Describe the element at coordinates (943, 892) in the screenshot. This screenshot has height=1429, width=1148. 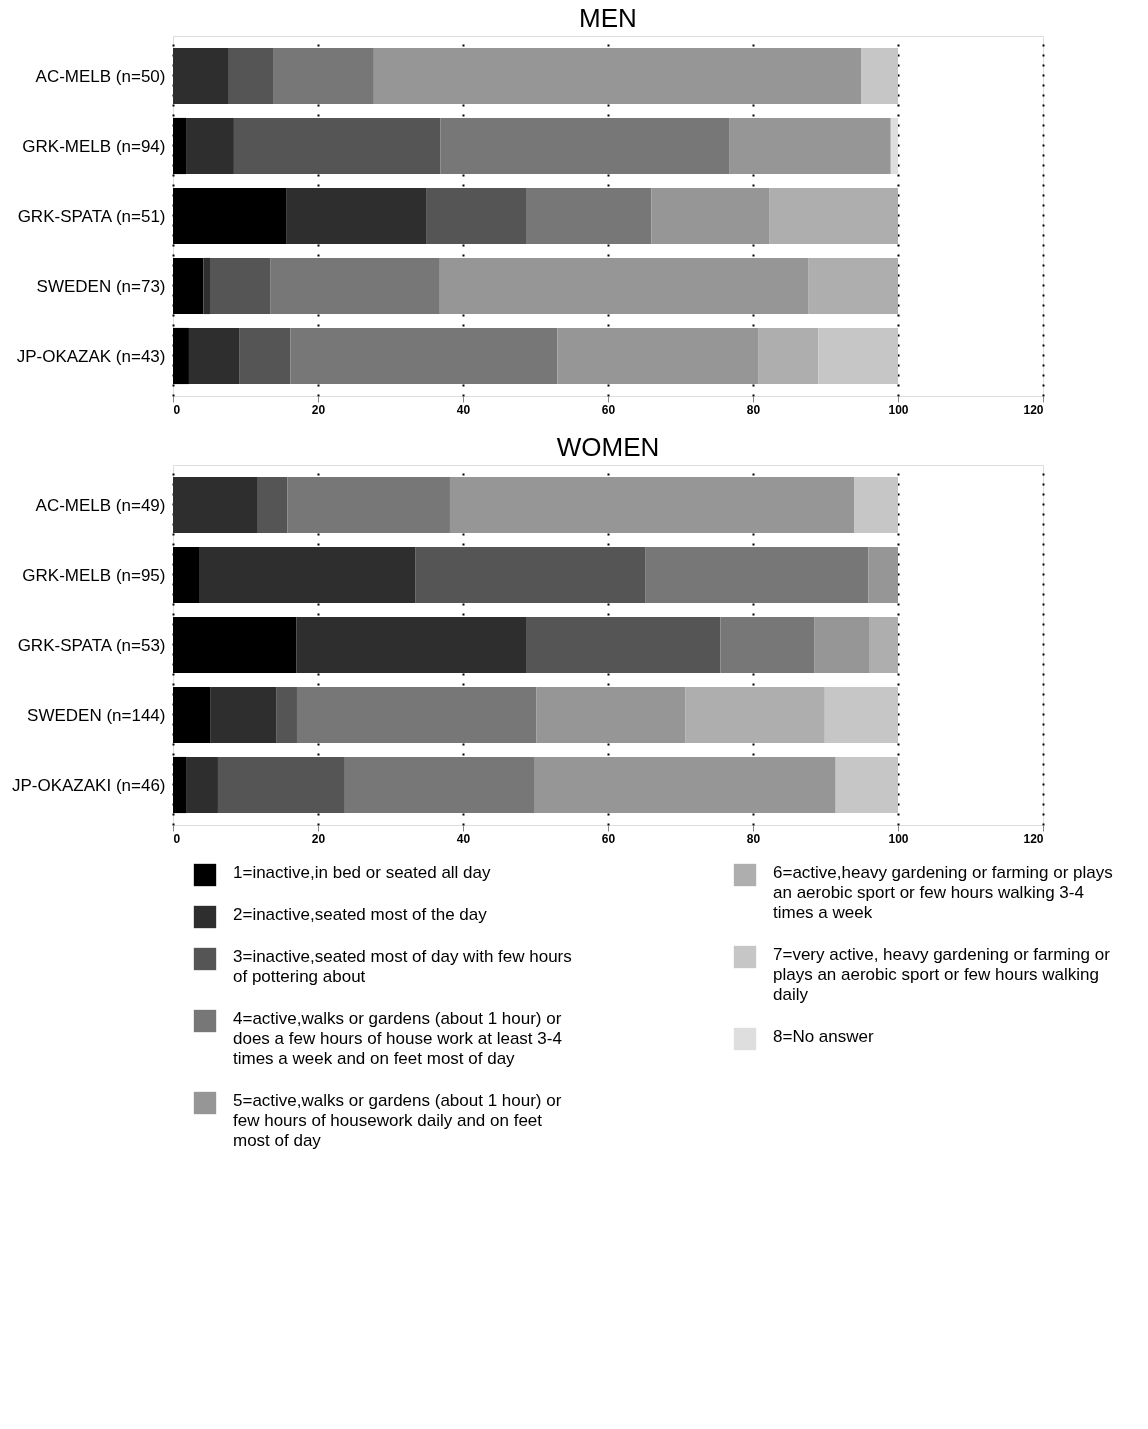
I see `legend-label: 6=active,heavy gardening or farming or plays an aerobic sport or few hours walking 3-4 times a week` at that location.